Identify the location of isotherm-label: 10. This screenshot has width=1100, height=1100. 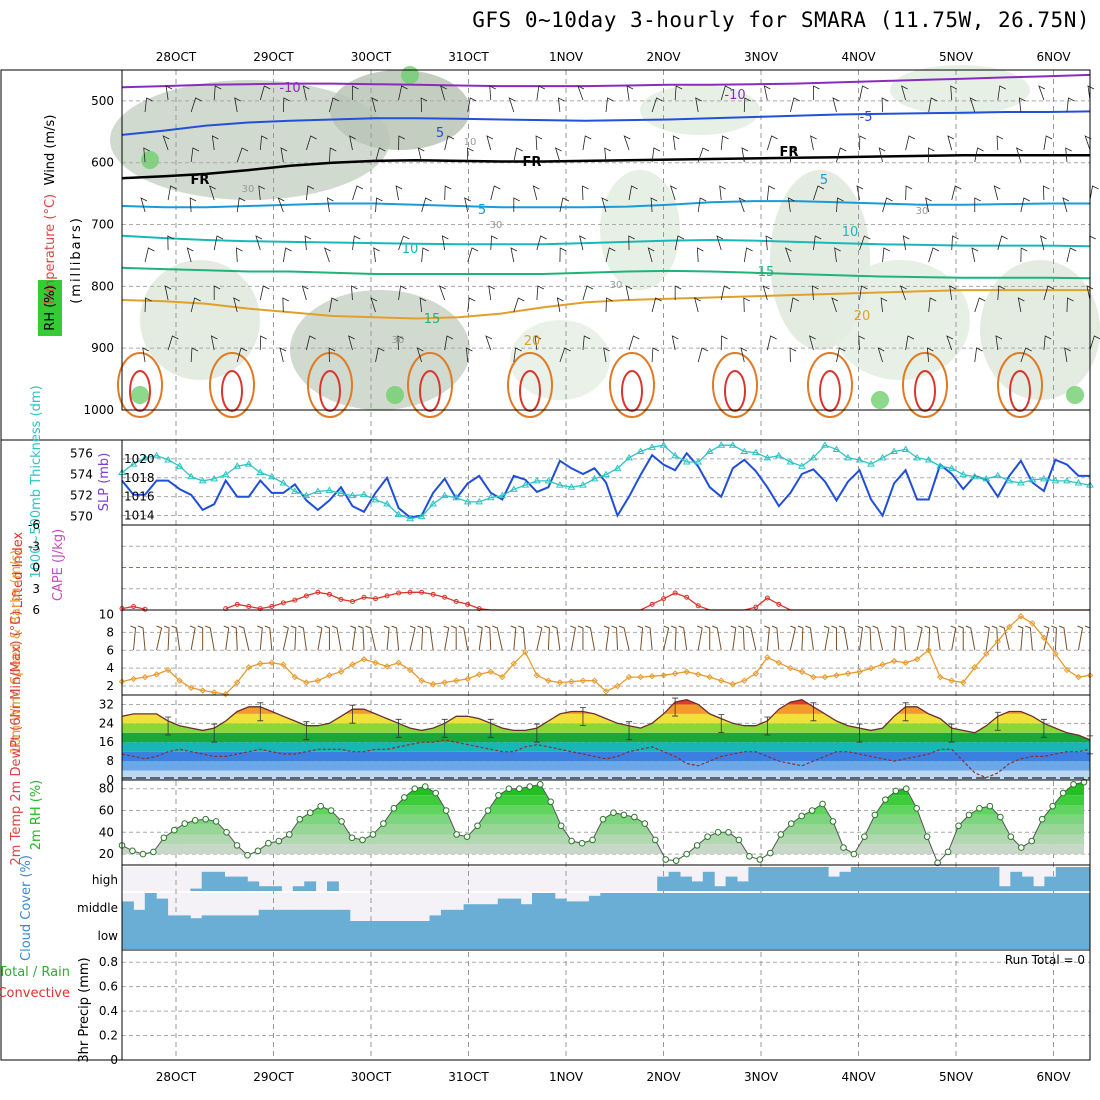
(850, 232).